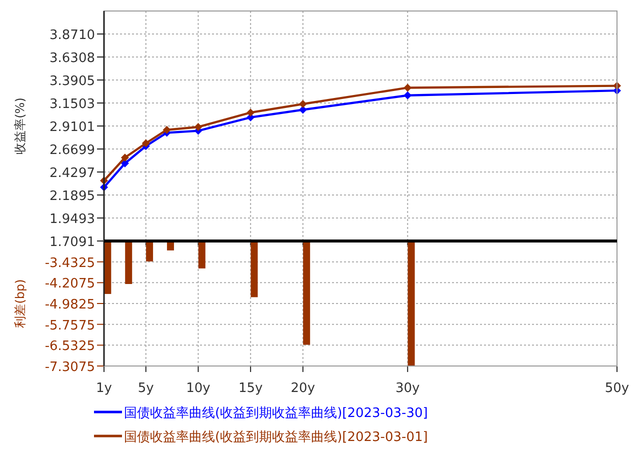 Image resolution: width=631 pixels, height=452 pixels. What do you see at coordinates (104, 388) in the screenshot?
I see `x-tick-label: 1y` at bounding box center [104, 388].